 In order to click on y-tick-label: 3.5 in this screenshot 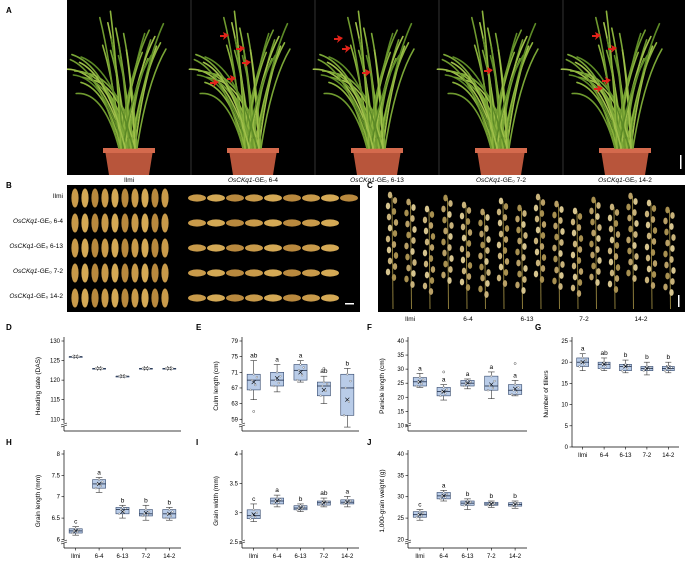, I will do `click(234, 484)`.